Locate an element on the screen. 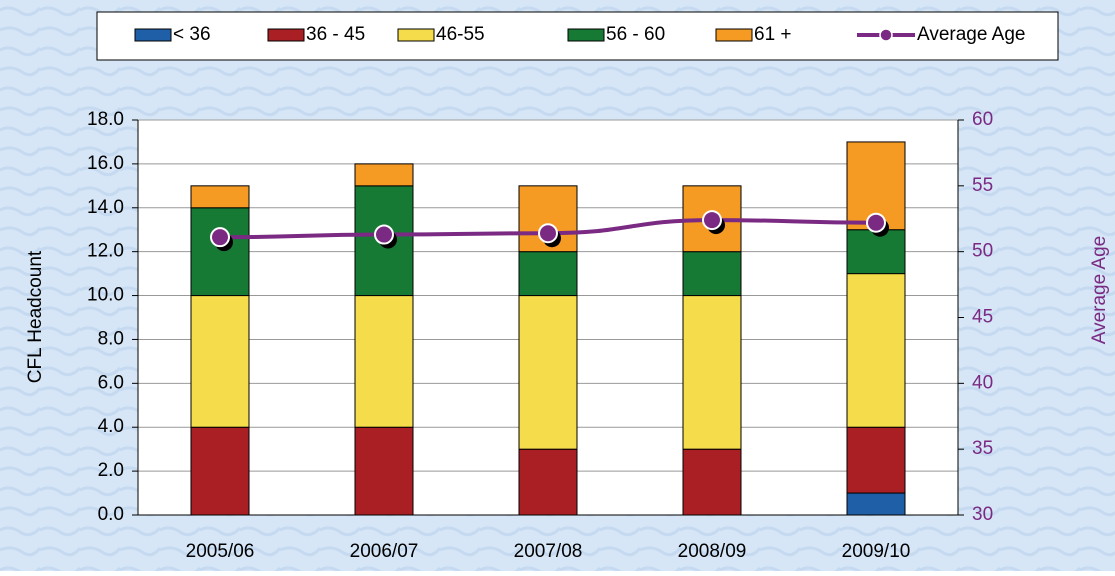 Image resolution: width=1115 pixels, height=576 pixels. y-tick-label: 2.0 is located at coordinates (111, 470).